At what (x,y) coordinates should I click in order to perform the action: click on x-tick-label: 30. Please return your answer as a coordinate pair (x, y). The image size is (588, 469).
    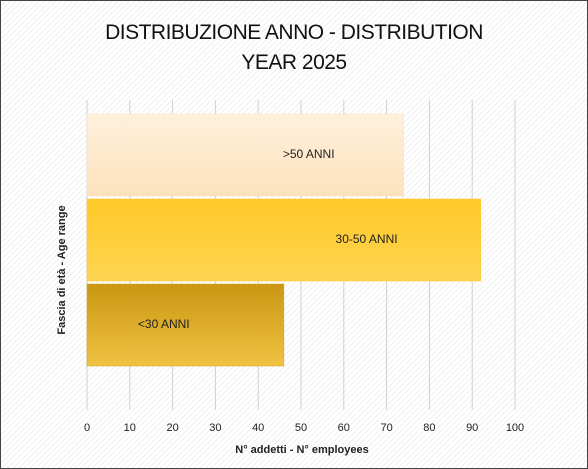
    Looking at the image, I should click on (215, 428).